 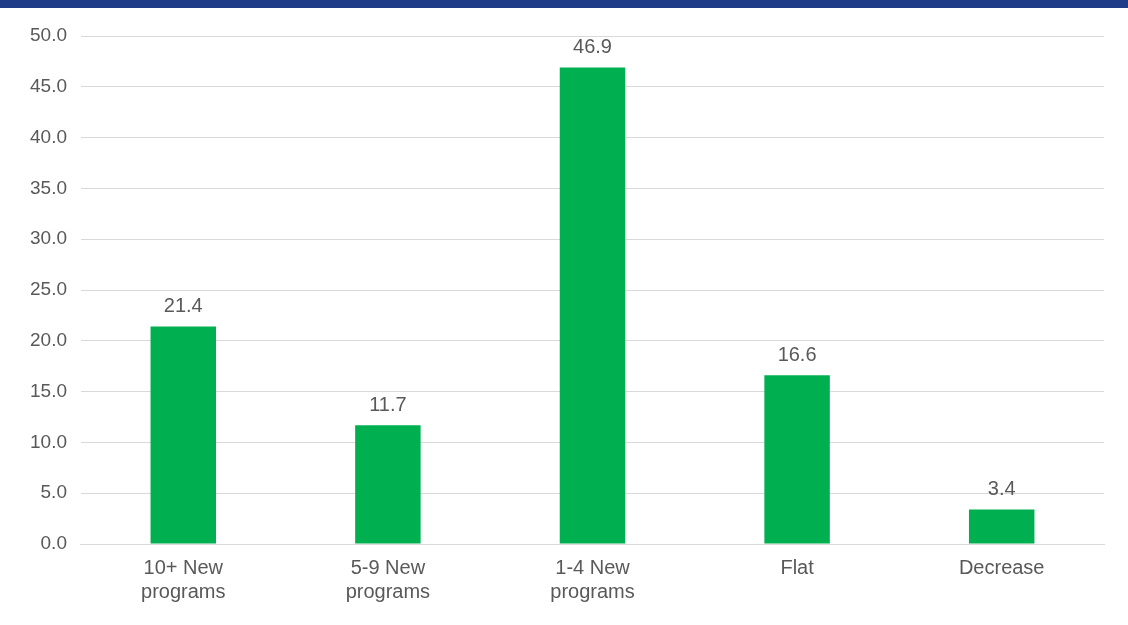 What do you see at coordinates (797, 353) in the screenshot?
I see `data-label: 16.6` at bounding box center [797, 353].